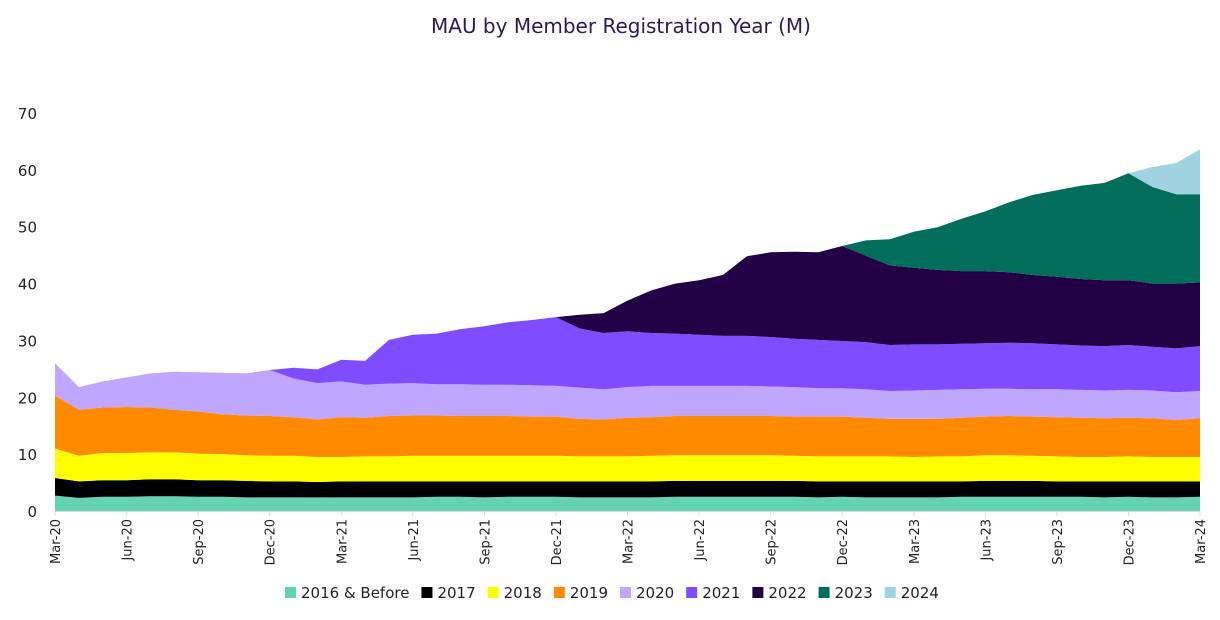 The width and height of the screenshot is (1220, 620). What do you see at coordinates (199, 542) in the screenshot?
I see `x-tick-label: Sep-20` at bounding box center [199, 542].